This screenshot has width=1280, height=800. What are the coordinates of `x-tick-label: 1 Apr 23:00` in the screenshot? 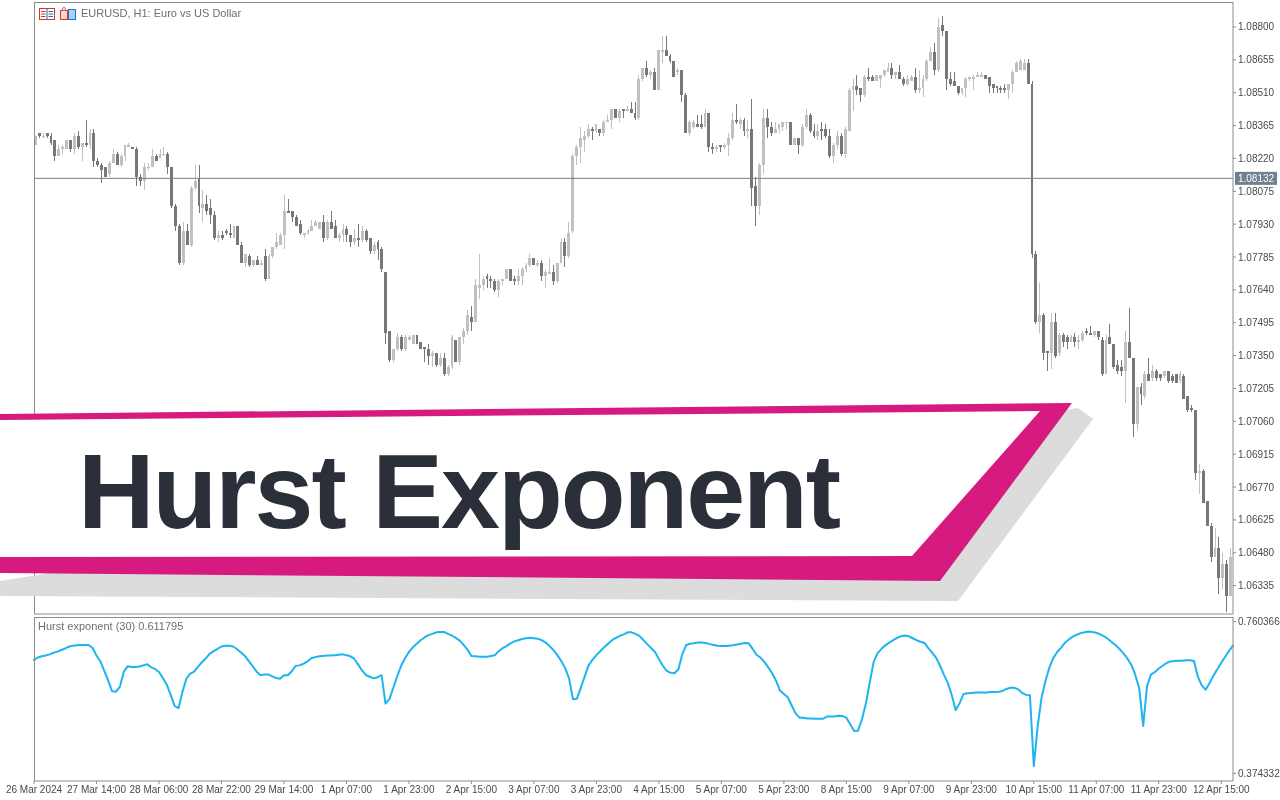 It's located at (409, 790).